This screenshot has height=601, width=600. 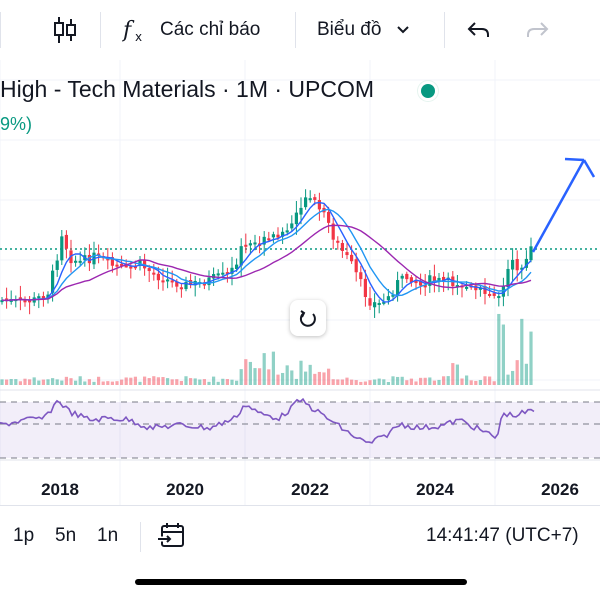 I want to click on x-tick-label: 2018, so click(x=60, y=489).